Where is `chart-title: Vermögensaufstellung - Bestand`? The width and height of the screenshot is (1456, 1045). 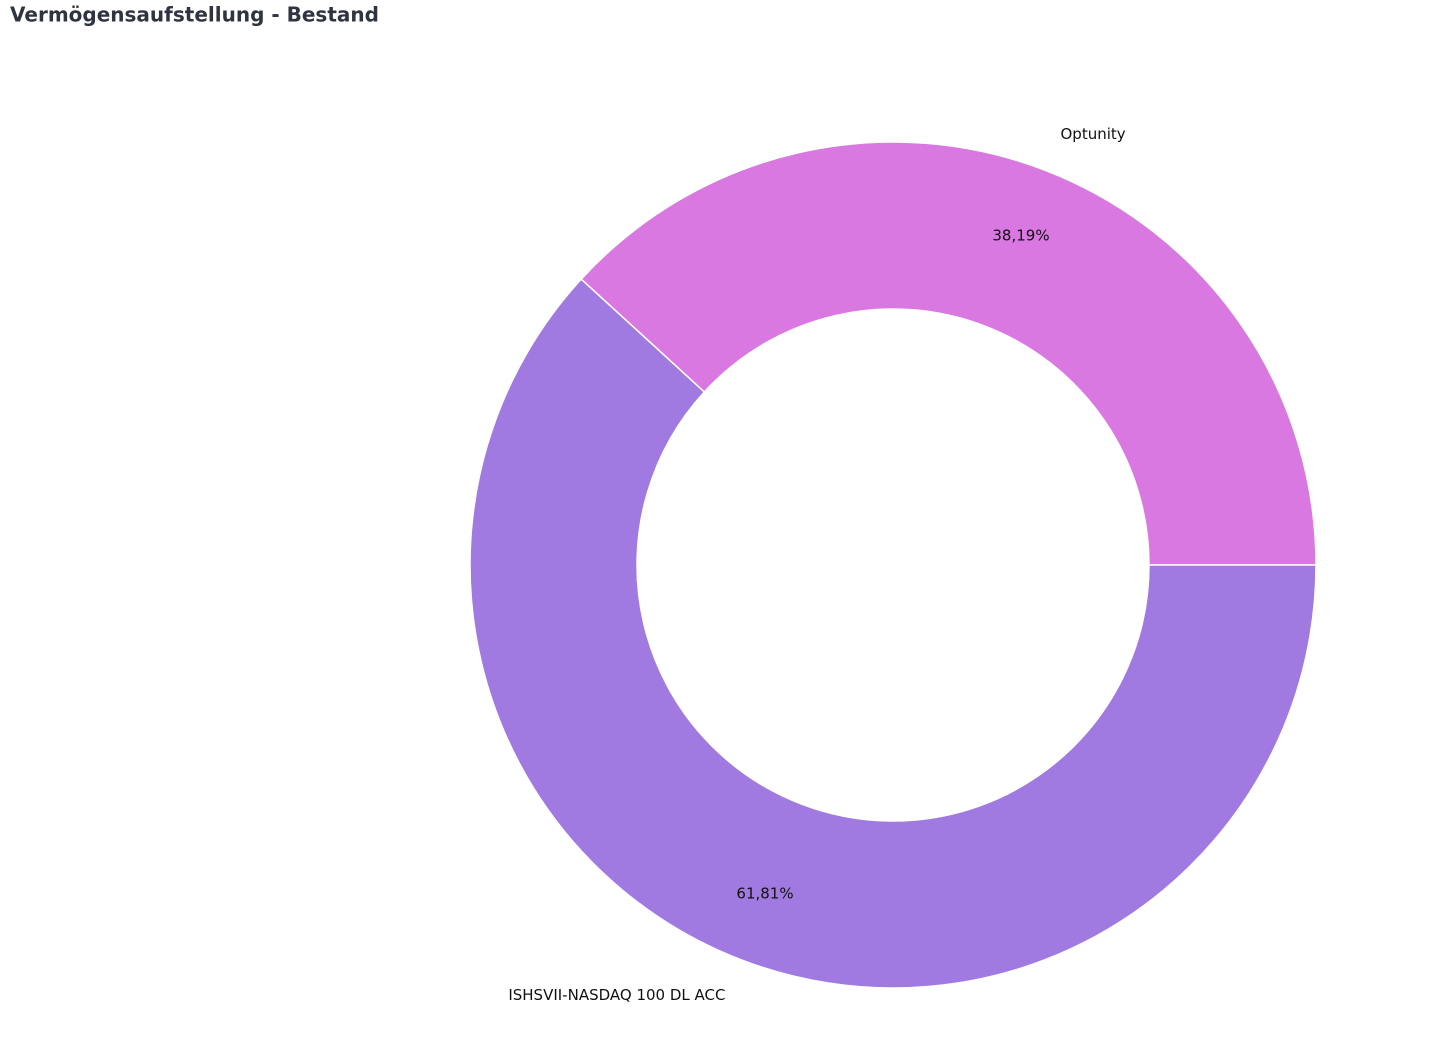
chart-title: Vermögensaufstellung - Bestand is located at coordinates (194, 15).